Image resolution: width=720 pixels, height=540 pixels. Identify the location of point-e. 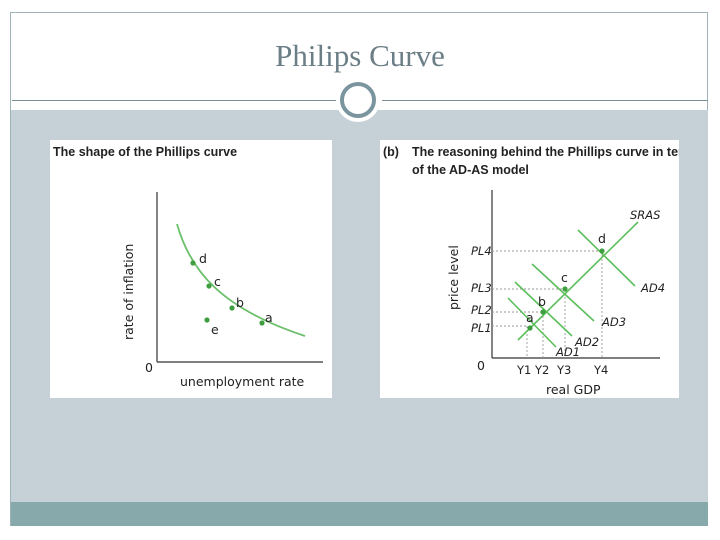
(207, 320).